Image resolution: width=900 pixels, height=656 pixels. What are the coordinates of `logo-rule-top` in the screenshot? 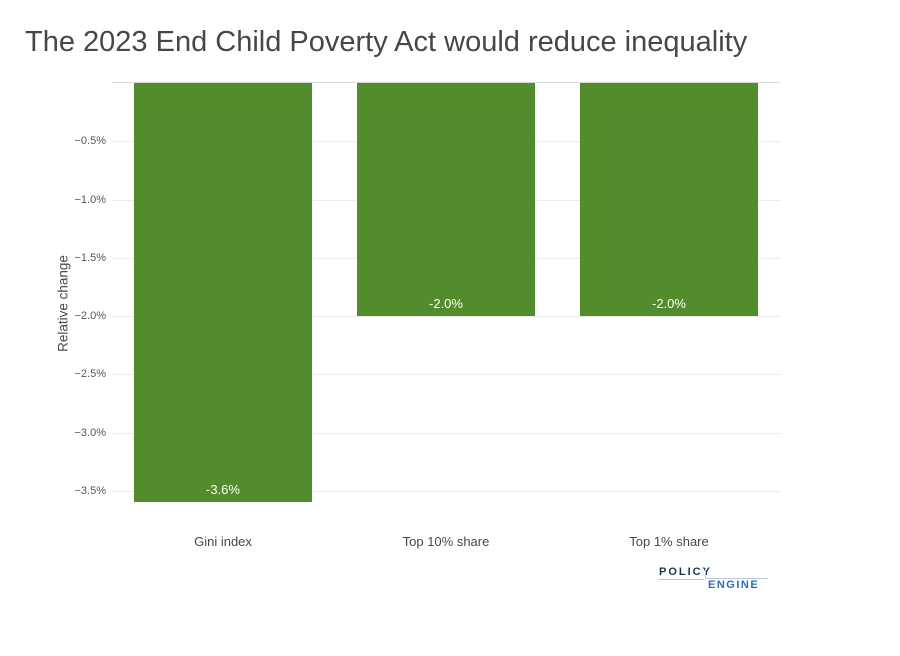 It's located at (736, 578).